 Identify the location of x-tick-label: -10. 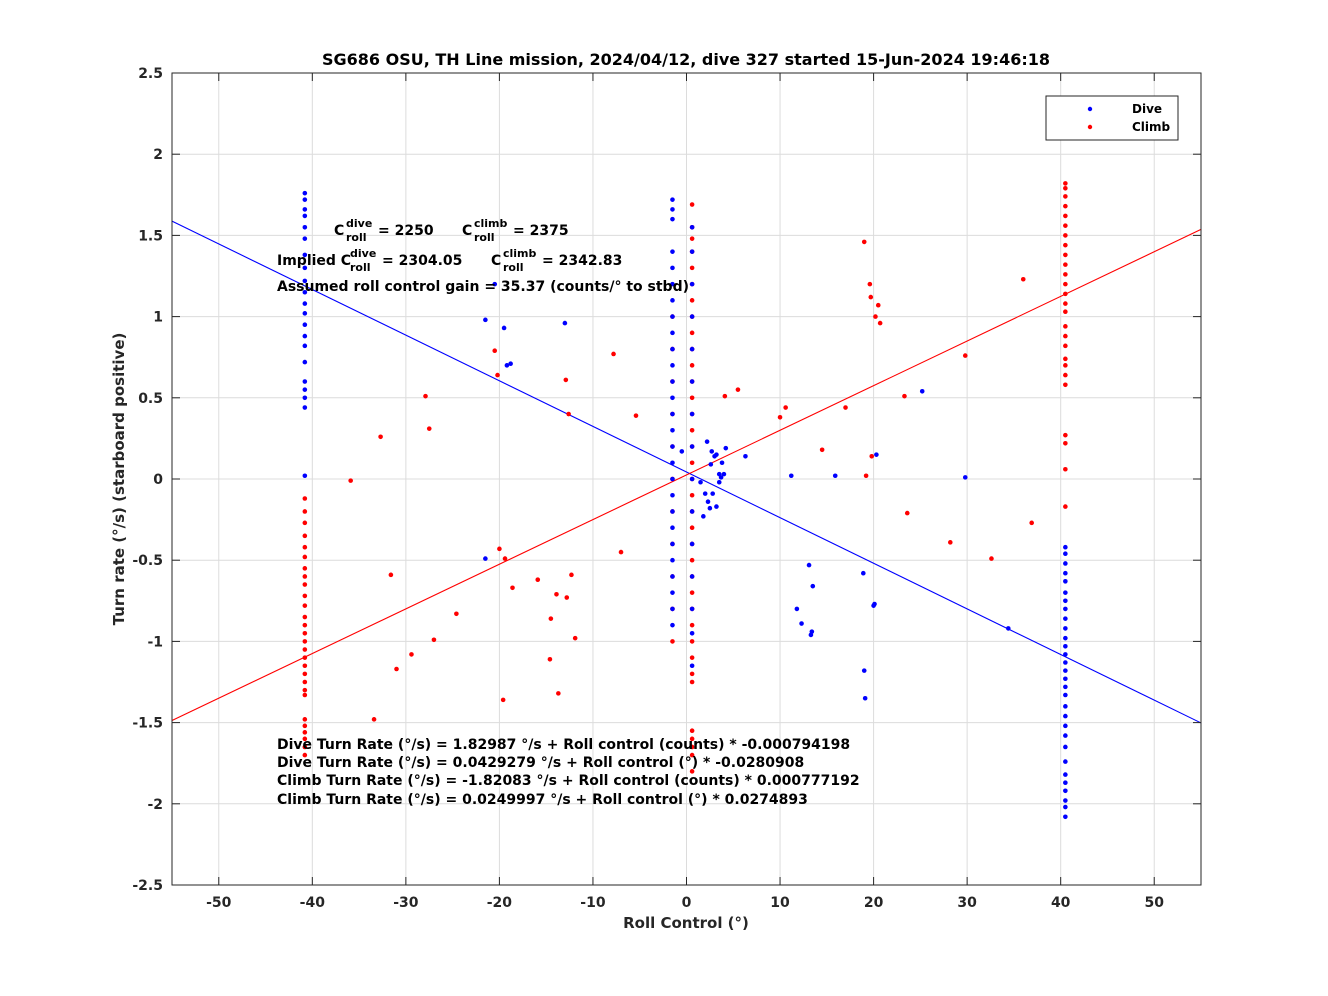
(593, 903).